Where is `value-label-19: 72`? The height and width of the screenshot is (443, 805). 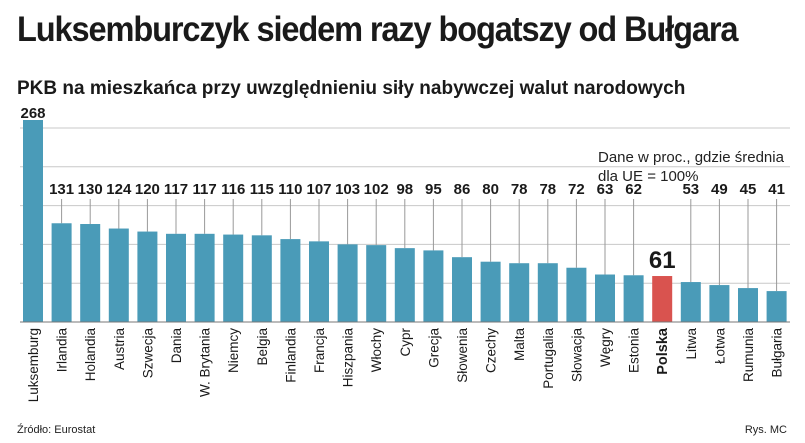
value-label-19: 72 is located at coordinates (576, 189).